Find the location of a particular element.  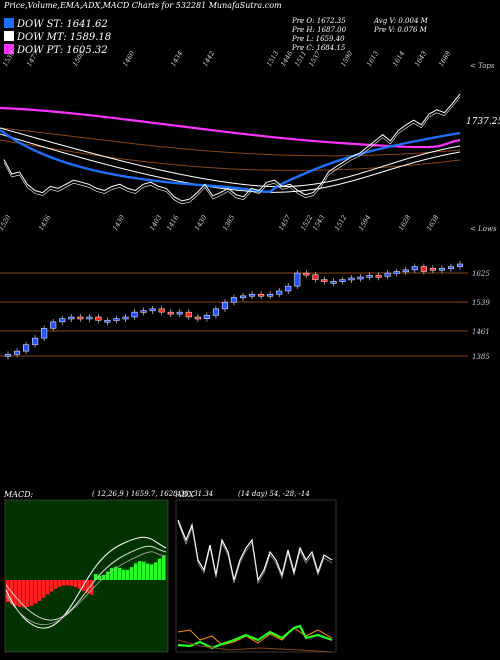

macd-params: ( 12,26,9 ) 1659.7, 1628.36, 31.34 is located at coordinates (153, 494).